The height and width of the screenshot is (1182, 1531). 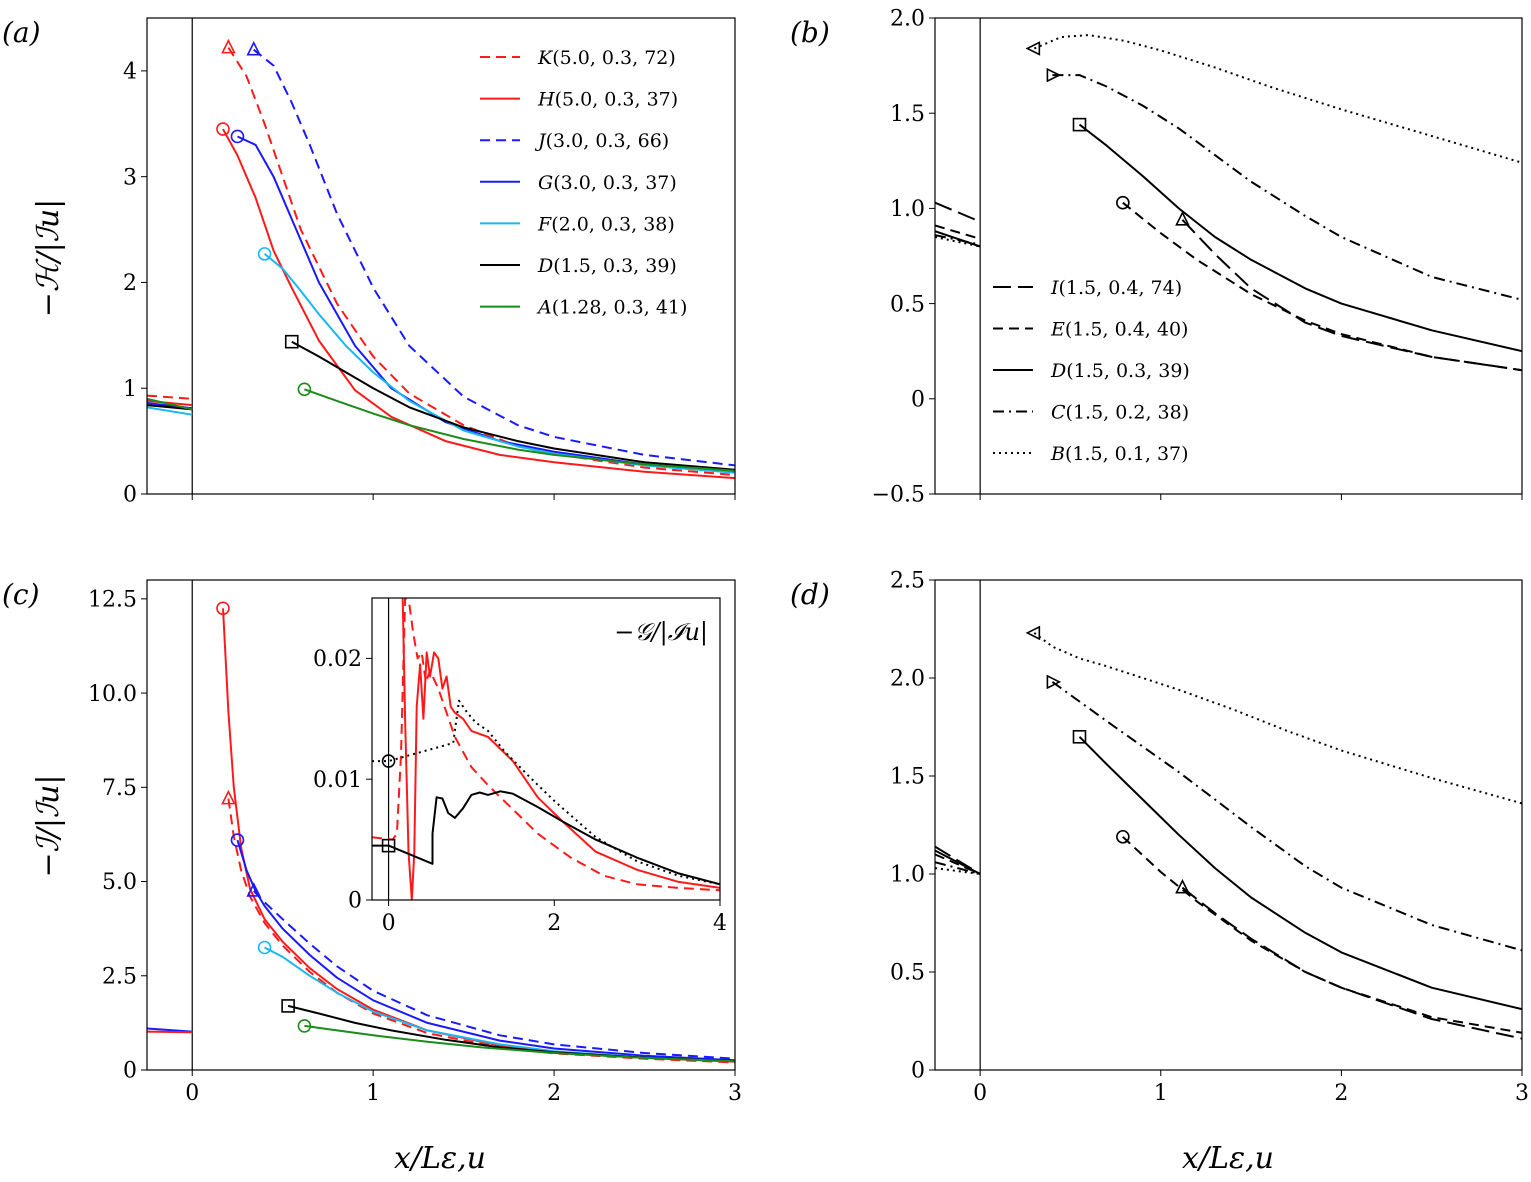 What do you see at coordinates (48, 826) in the screenshot?
I see `y-axis-title-c: −ℐ/|ℐu|` at bounding box center [48, 826].